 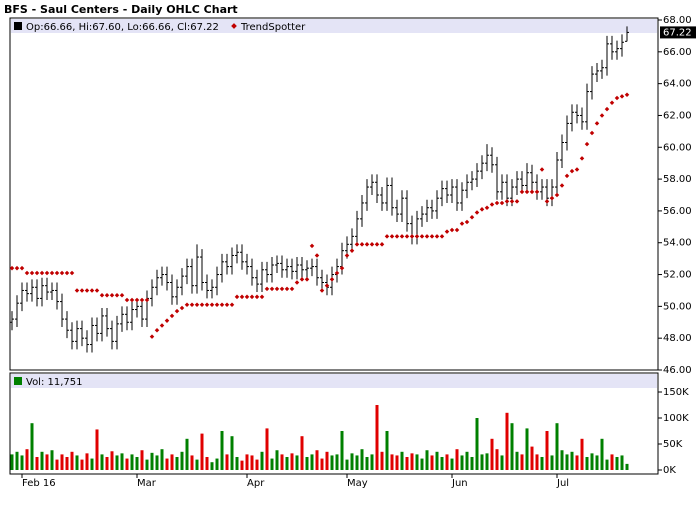 What do you see at coordinates (676, 392) in the screenshot?
I see `volume-tick-label: 150K` at bounding box center [676, 392].